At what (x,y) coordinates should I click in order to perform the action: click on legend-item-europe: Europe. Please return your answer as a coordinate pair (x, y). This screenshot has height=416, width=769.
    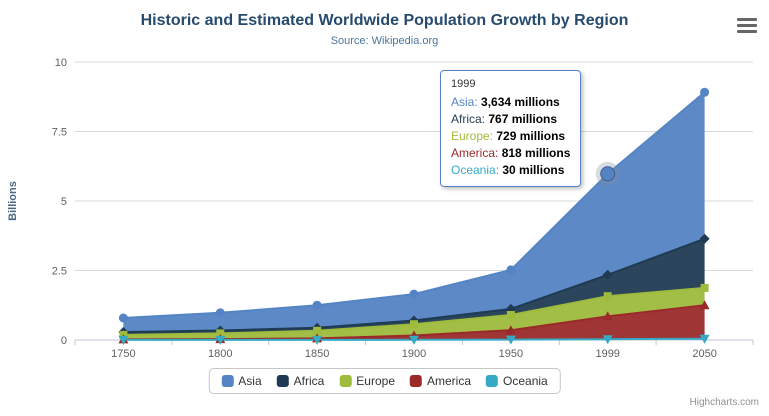
    Looking at the image, I should click on (367, 381).